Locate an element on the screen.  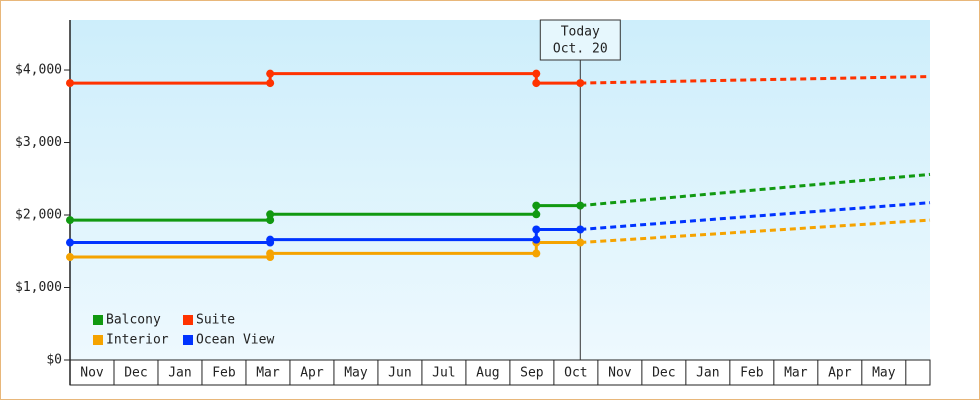
x-tick-label: Jun is located at coordinates (399, 373).